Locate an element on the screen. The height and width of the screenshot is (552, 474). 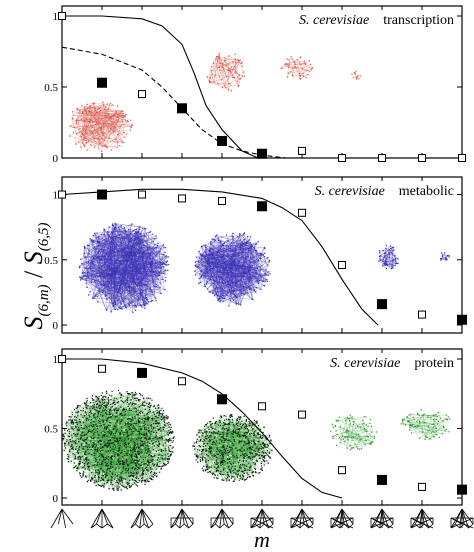
star-subgraph-icon is located at coordinates (62, 518).